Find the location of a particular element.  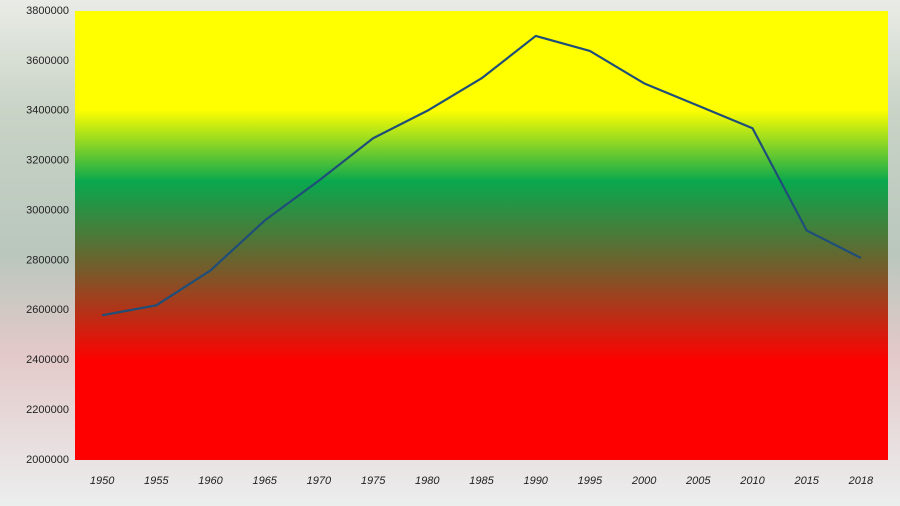

x-tick-label: 1990 is located at coordinates (535, 481).